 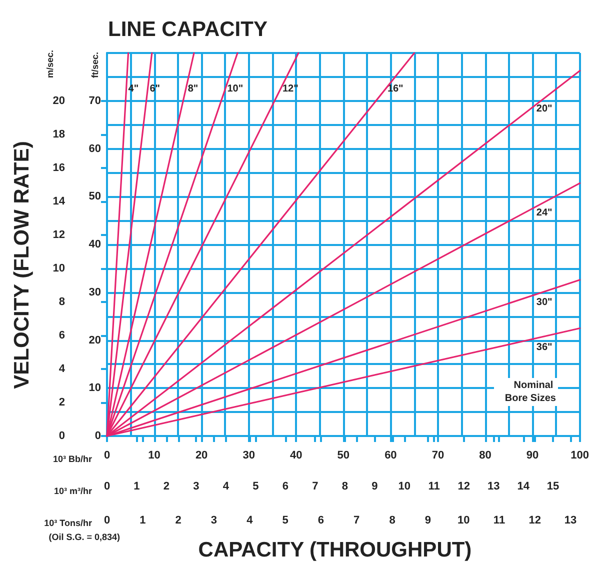 What do you see at coordinates (235, 89) in the screenshot?
I see `series-label: 10"` at bounding box center [235, 89].